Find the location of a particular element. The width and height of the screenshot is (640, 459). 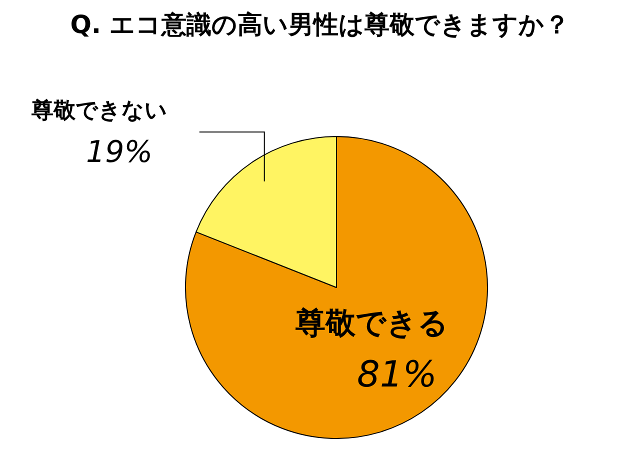

data-label: 81% is located at coordinates (396, 375).